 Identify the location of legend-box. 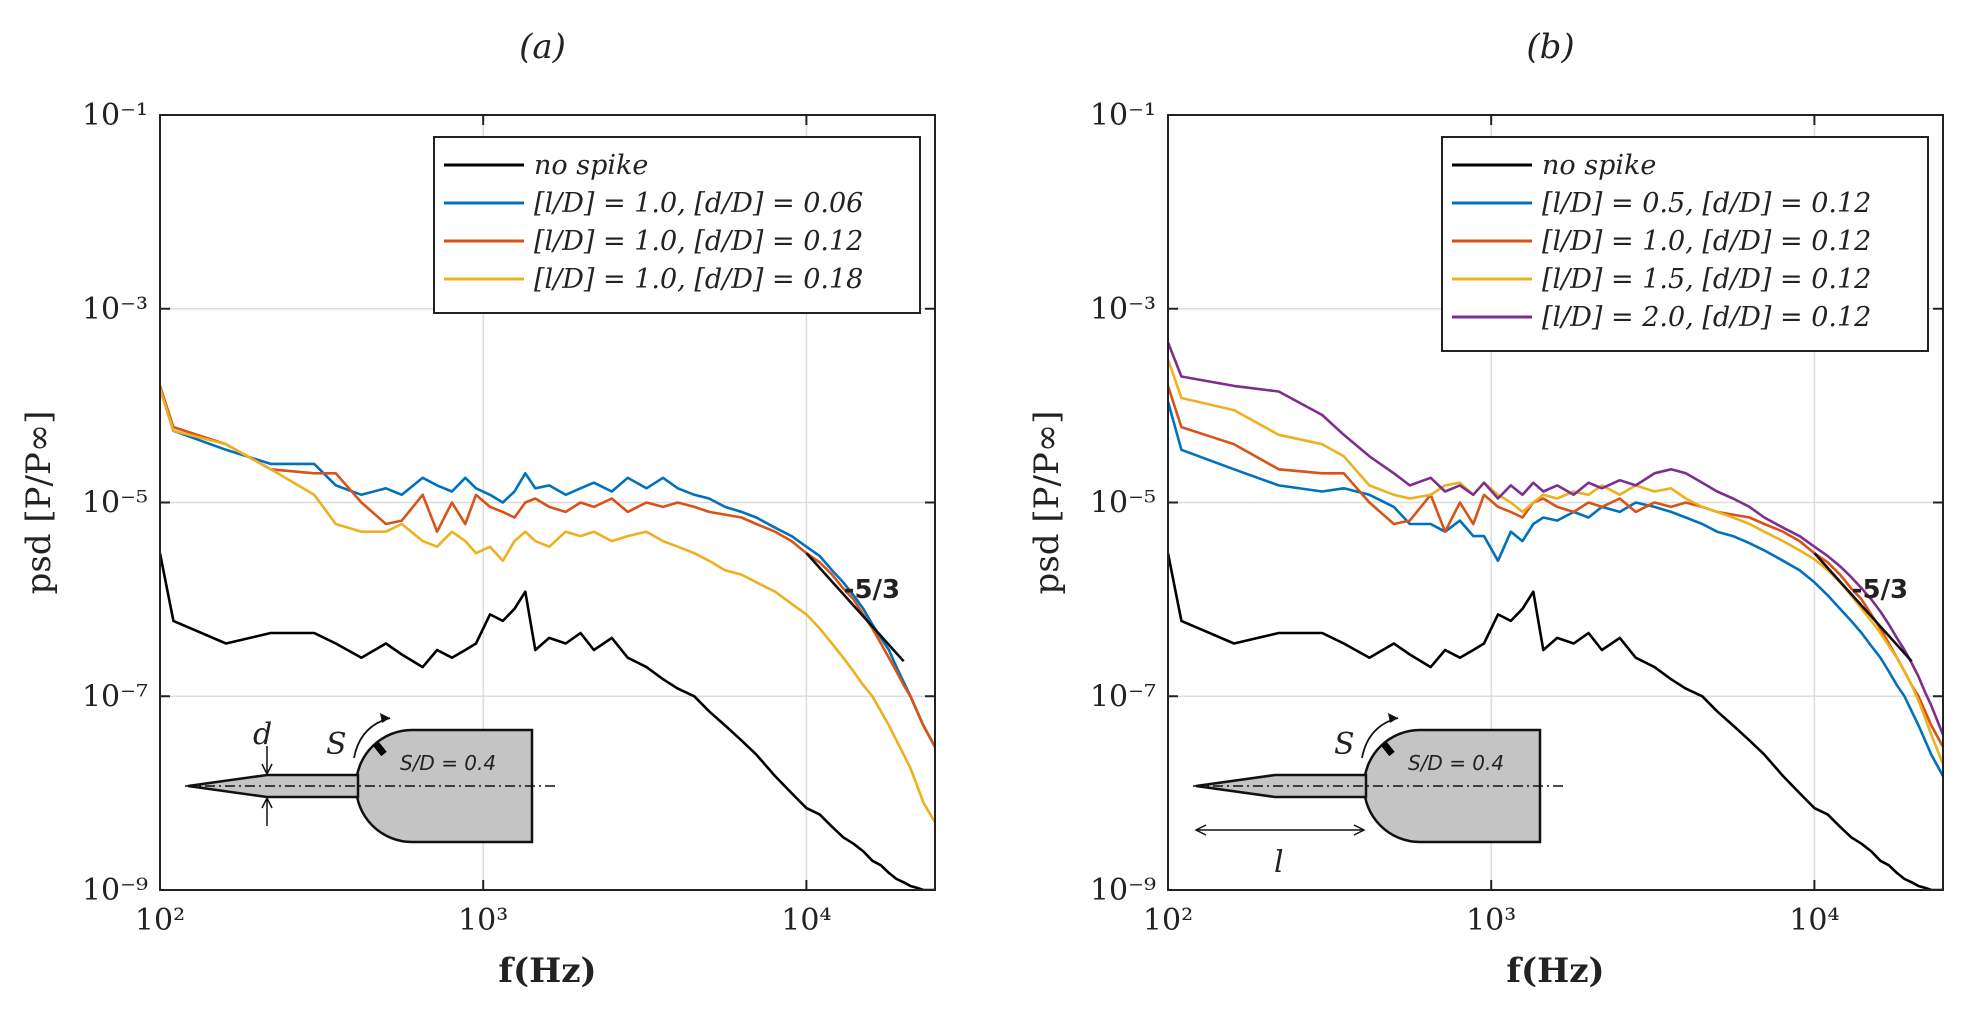
(1685, 244).